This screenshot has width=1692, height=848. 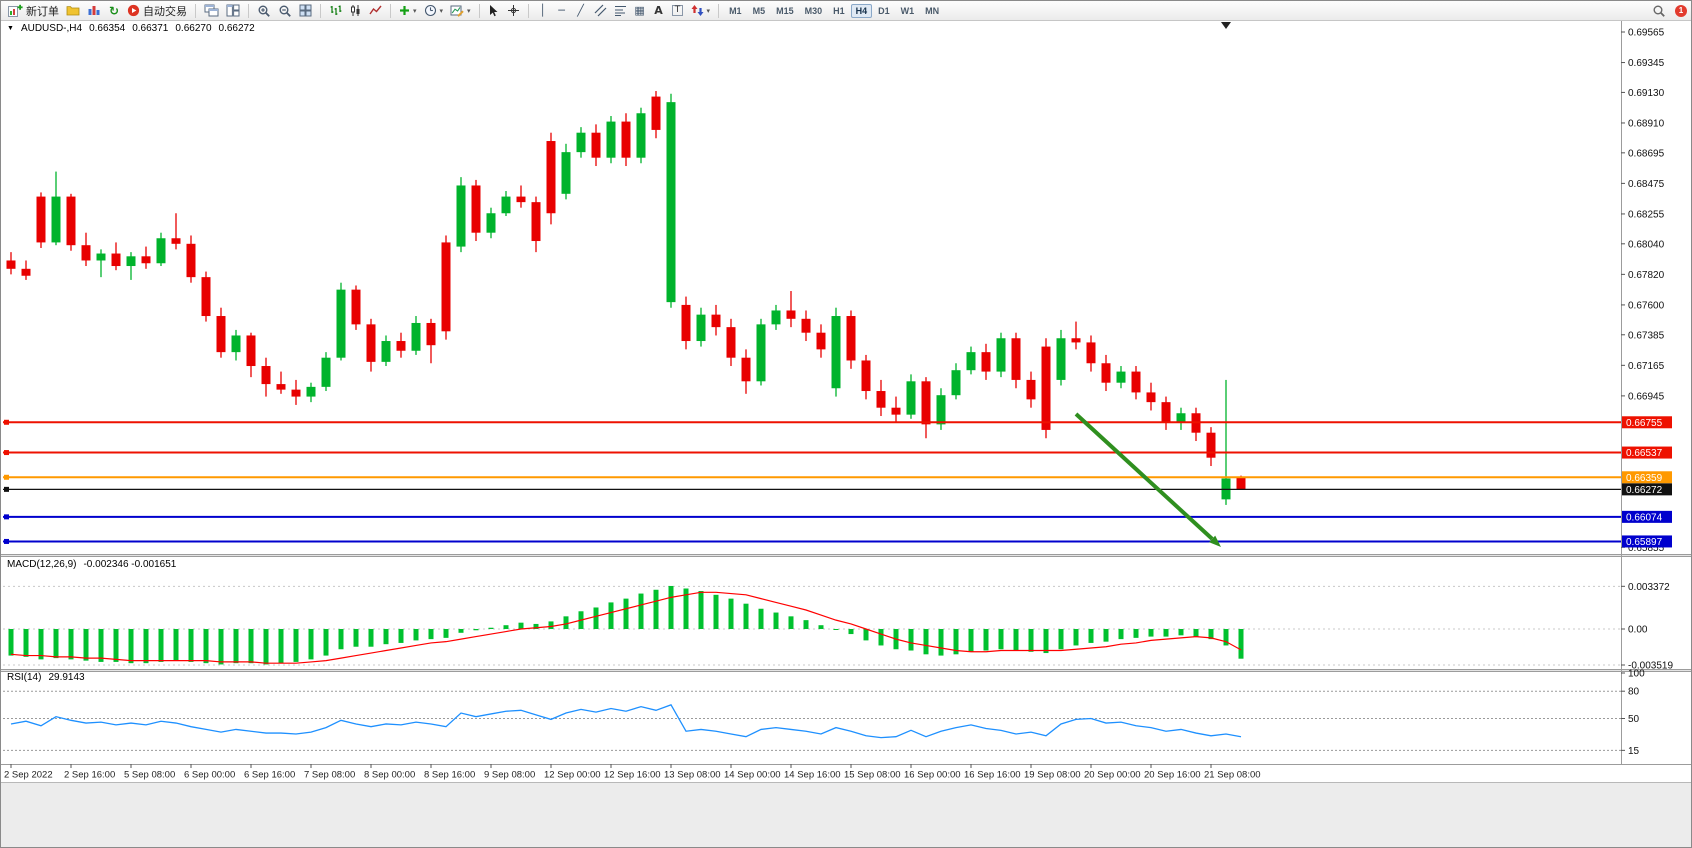 I want to click on periods-button: ▾, so click(x=434, y=11).